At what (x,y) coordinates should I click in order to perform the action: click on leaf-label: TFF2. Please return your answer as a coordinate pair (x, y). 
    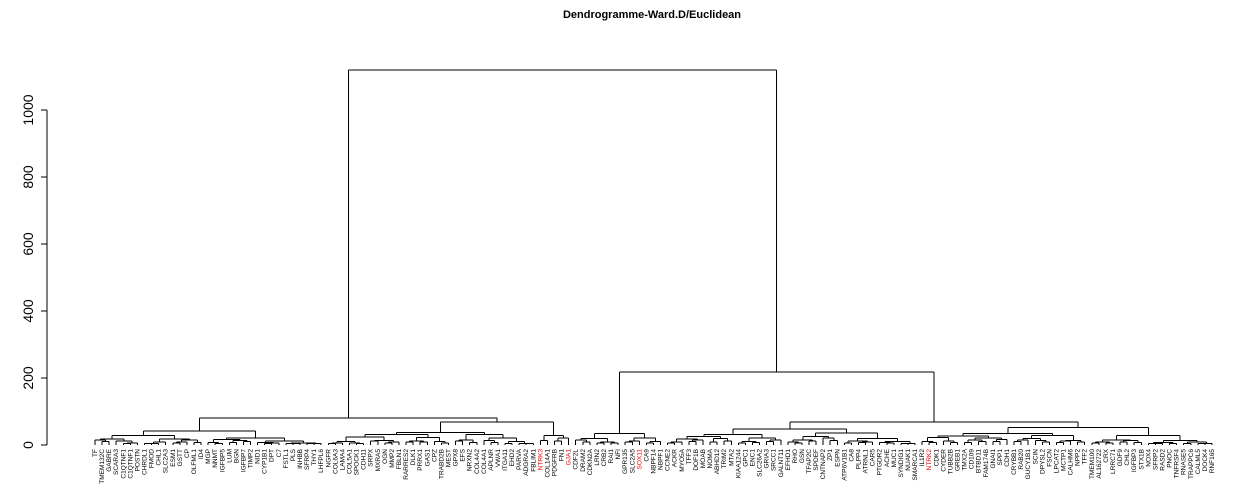
    Looking at the image, I should click on (1085, 457).